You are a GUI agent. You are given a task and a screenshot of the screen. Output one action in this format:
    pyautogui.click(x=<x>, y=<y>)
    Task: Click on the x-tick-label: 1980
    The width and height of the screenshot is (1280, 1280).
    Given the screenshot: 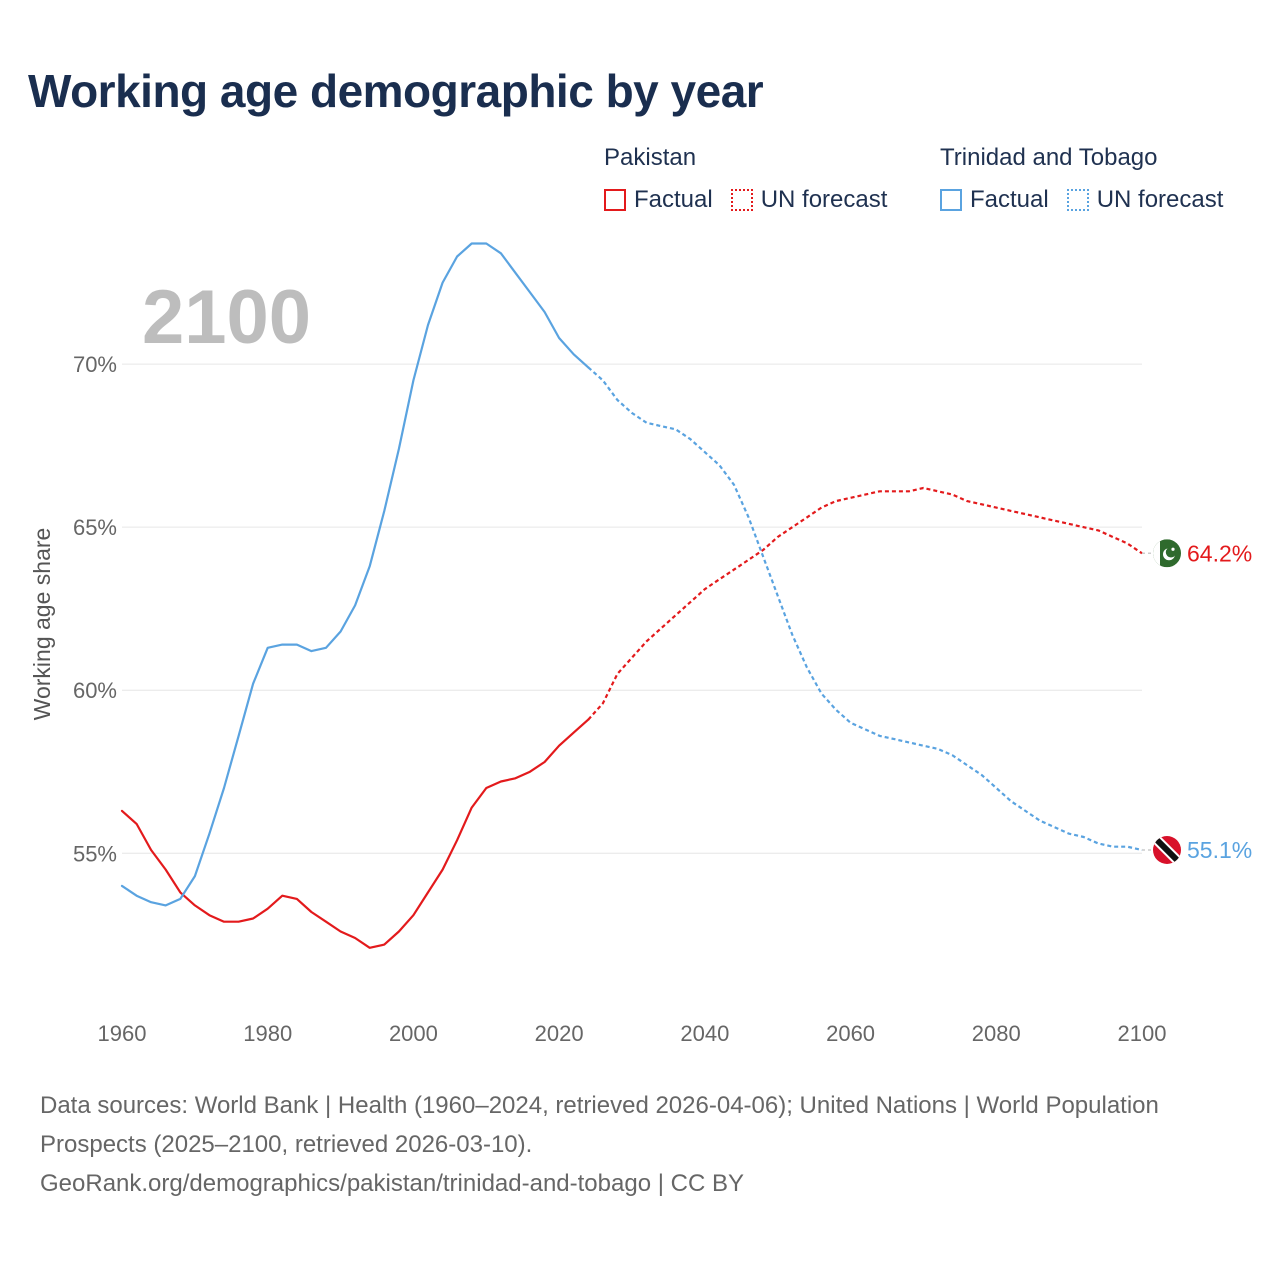 What is the action you would take?
    pyautogui.click(x=267, y=1033)
    